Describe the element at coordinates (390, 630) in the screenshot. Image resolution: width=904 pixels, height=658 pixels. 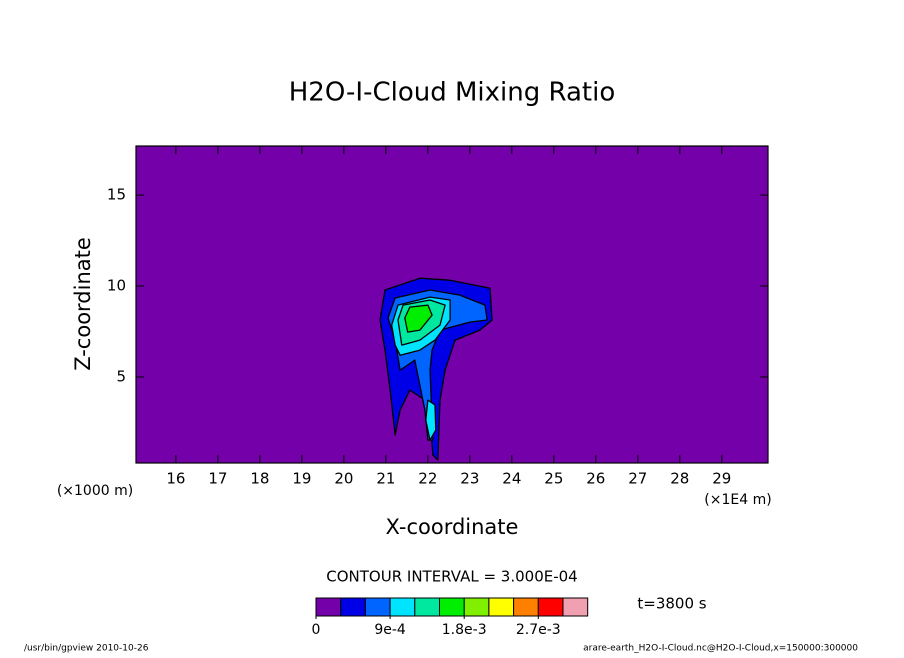
I see `colorbar-tick-label: 9e-4` at that location.